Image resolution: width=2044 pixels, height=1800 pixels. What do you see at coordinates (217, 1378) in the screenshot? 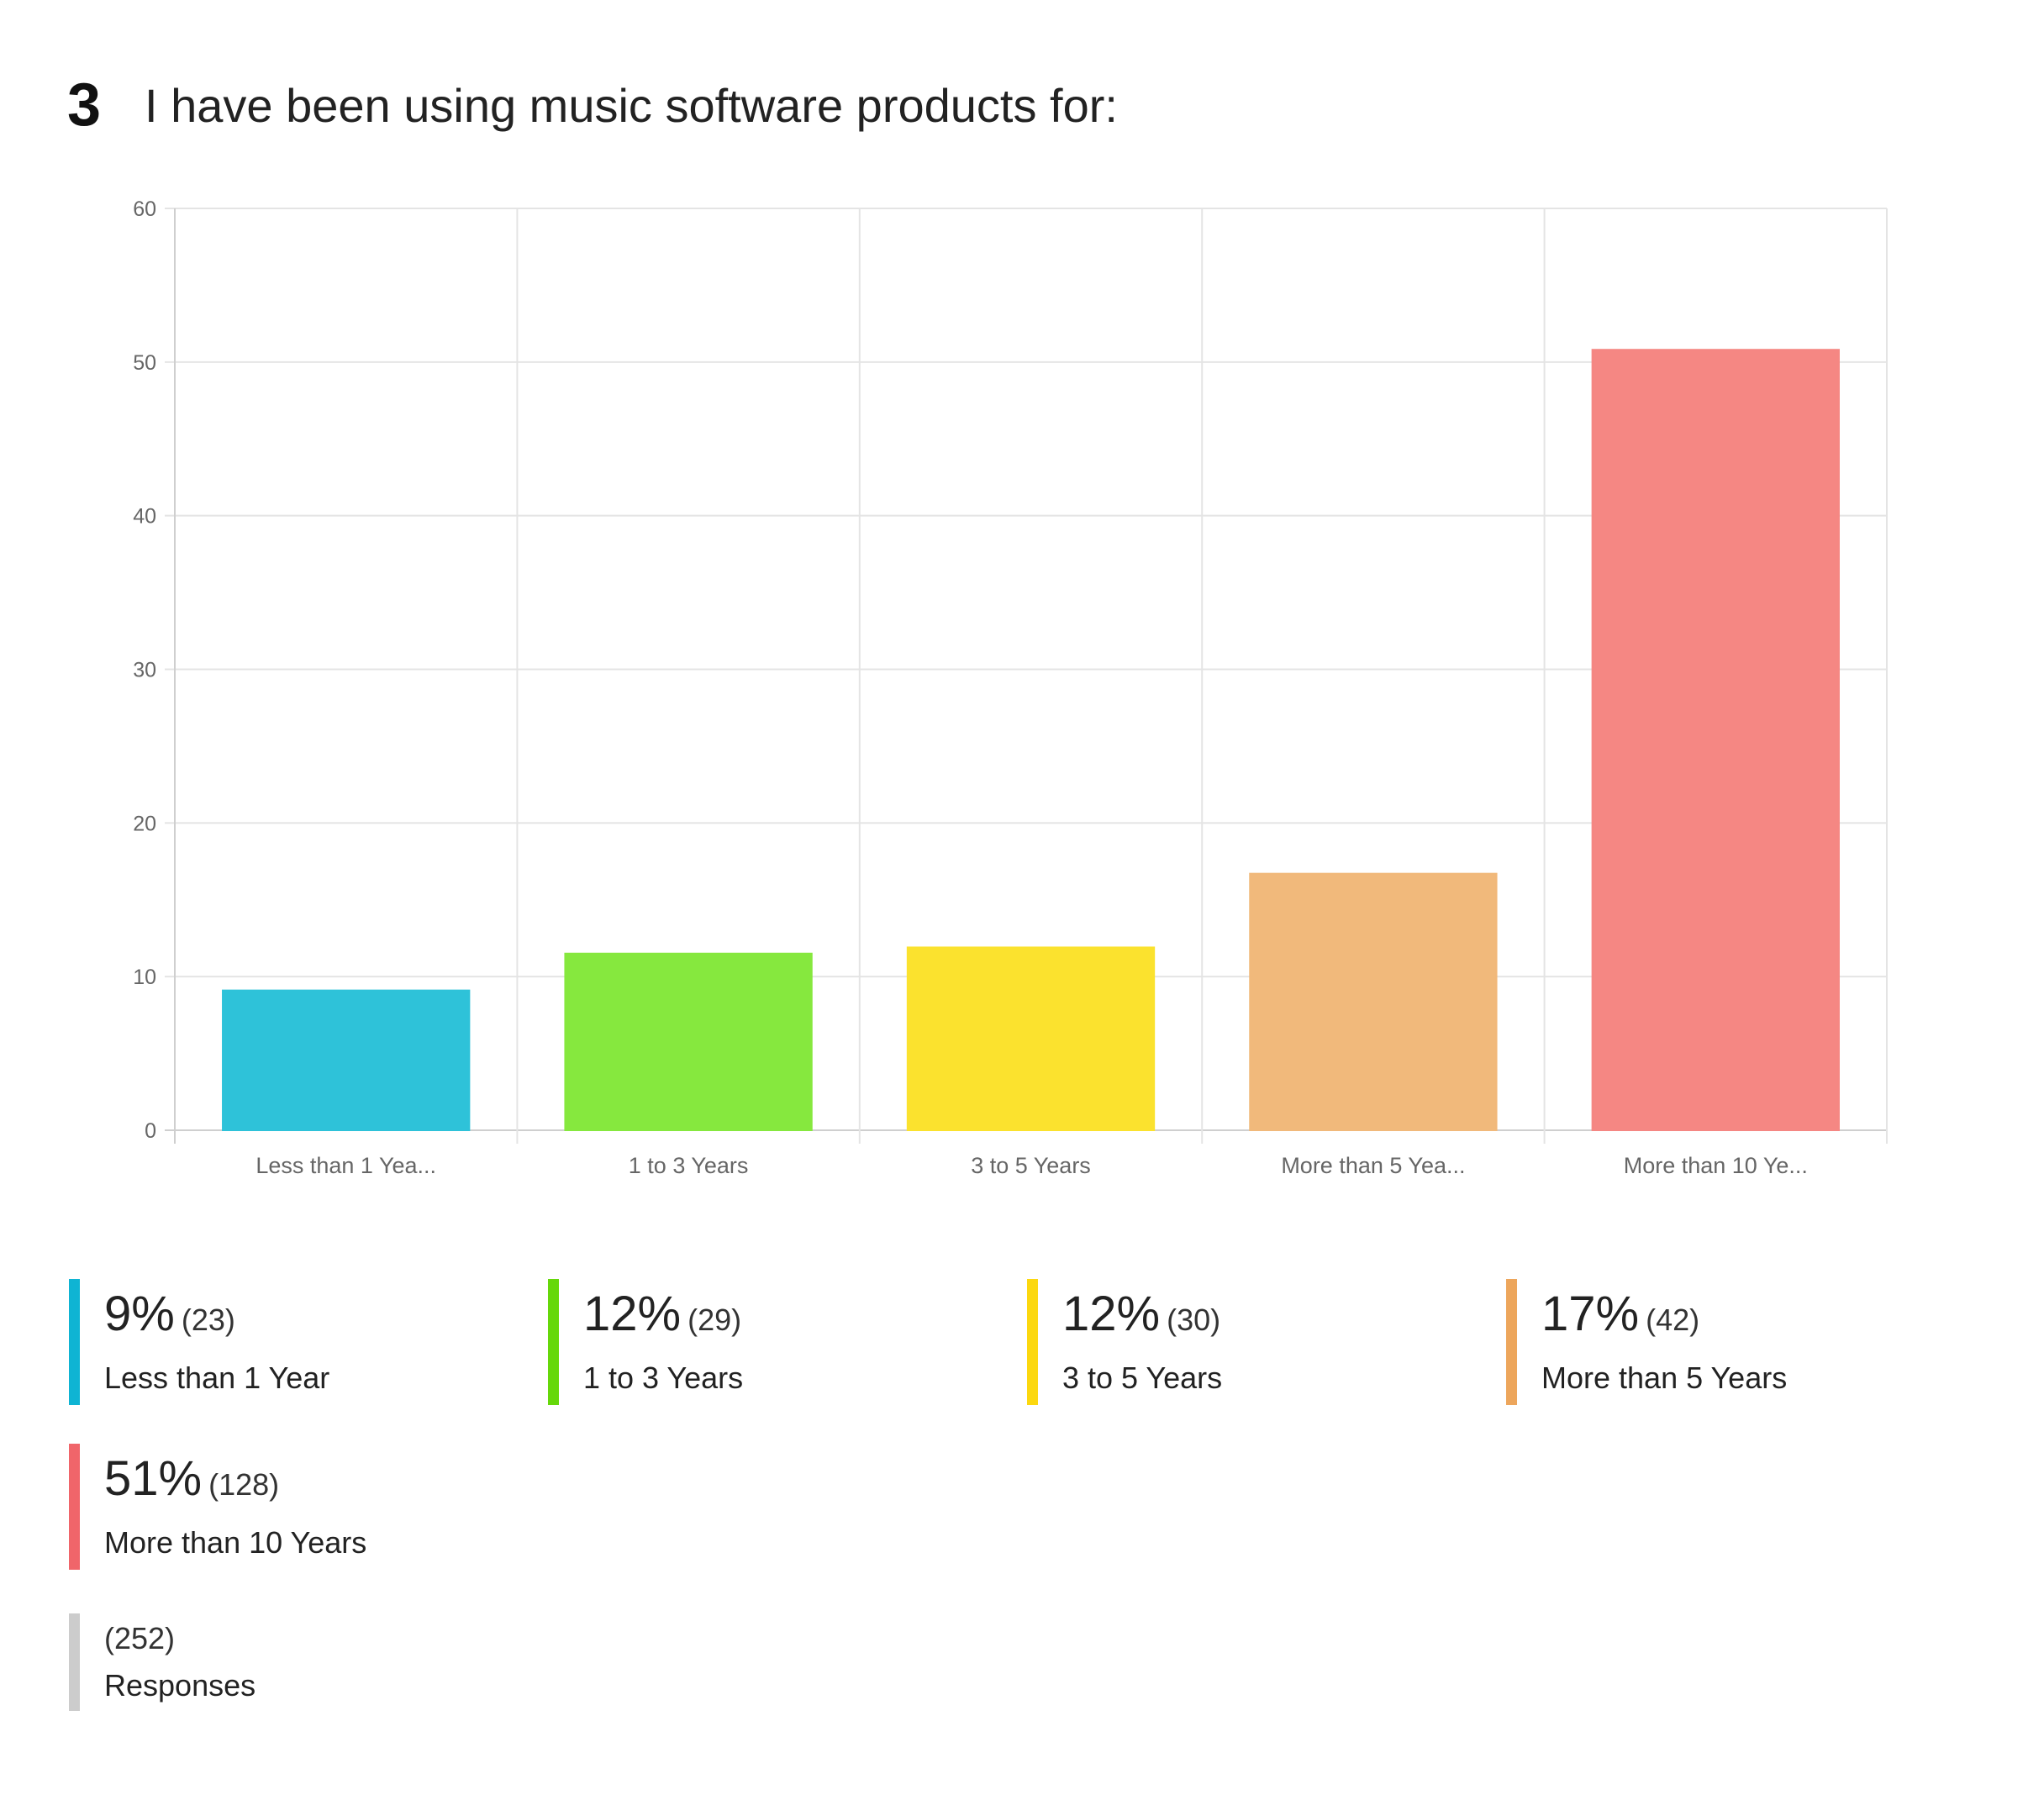
I see `legend-label: Less than 1 Year` at bounding box center [217, 1378].